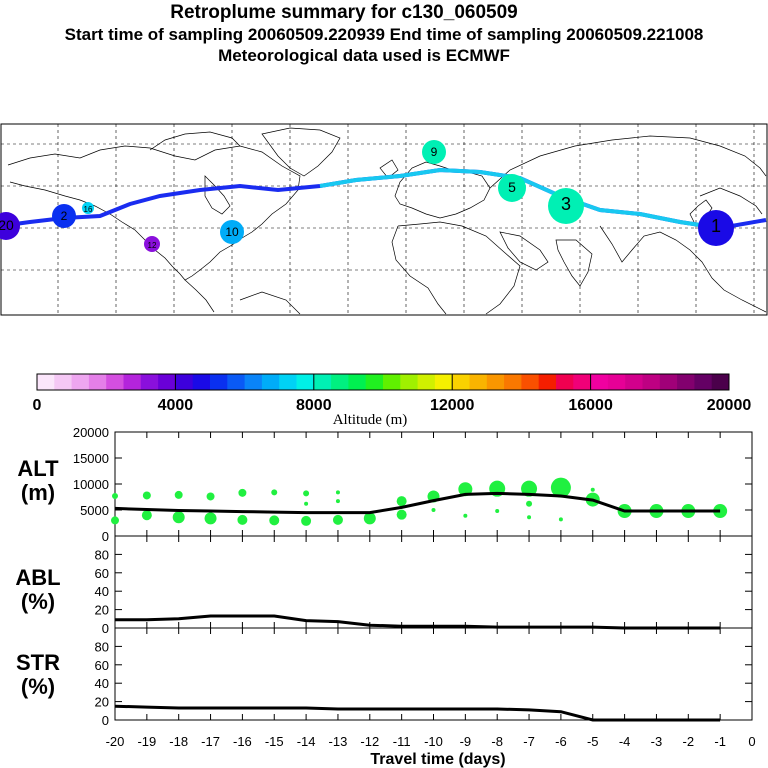 Image resolution: width=768 pixels, height=768 pixels. What do you see at coordinates (433, 582) in the screenshot?
I see `panel-frame` at bounding box center [433, 582].